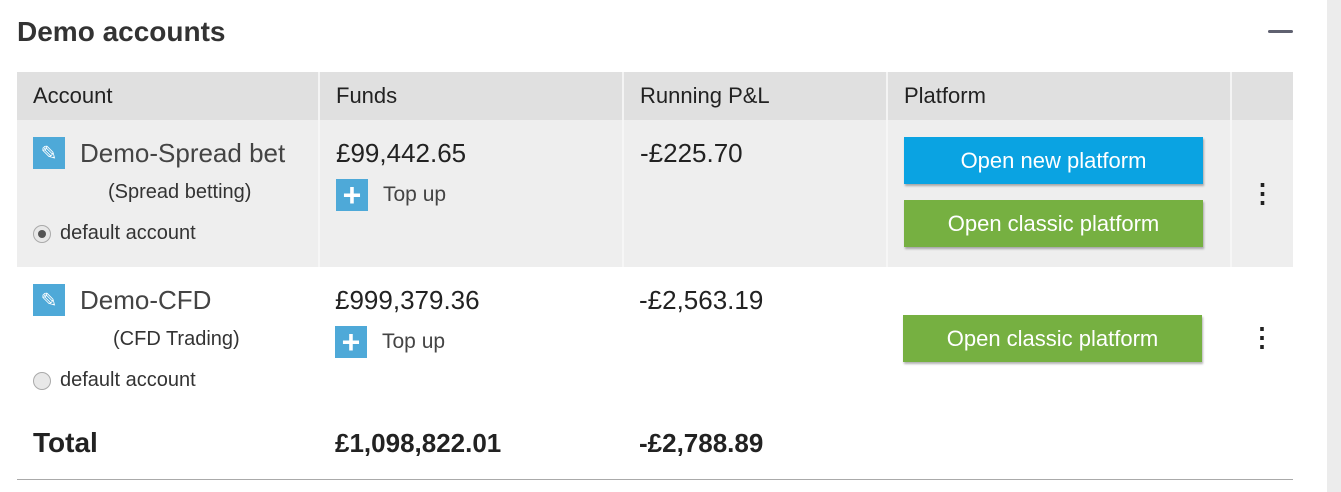 The image size is (1341, 492). I want to click on open-new-platform-button: Open new platform, so click(1053, 160).